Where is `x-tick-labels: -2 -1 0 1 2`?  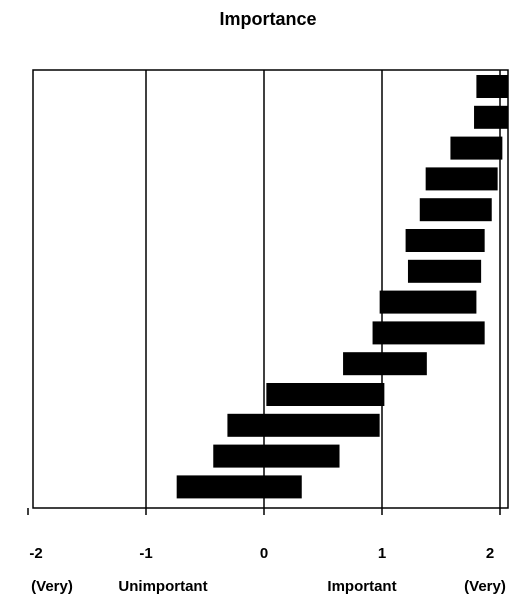 x-tick-labels: -2 -1 0 1 2 is located at coordinates (264, 535).